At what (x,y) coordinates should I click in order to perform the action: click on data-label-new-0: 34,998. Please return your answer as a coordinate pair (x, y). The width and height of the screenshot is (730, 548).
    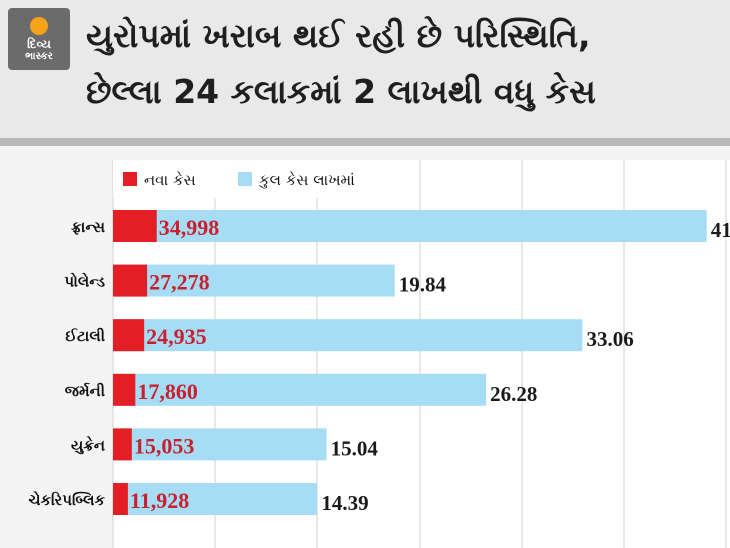
    Looking at the image, I should click on (189, 227).